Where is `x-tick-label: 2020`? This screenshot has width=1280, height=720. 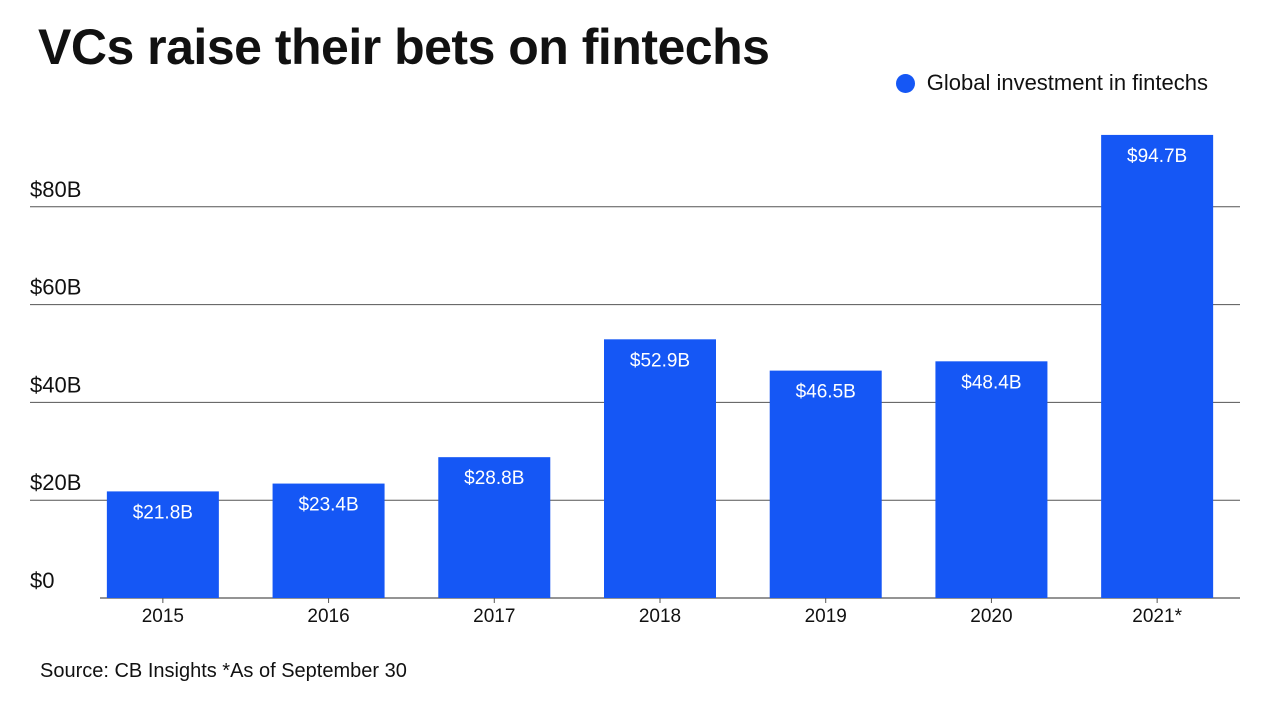
x-tick-label: 2020 is located at coordinates (991, 616).